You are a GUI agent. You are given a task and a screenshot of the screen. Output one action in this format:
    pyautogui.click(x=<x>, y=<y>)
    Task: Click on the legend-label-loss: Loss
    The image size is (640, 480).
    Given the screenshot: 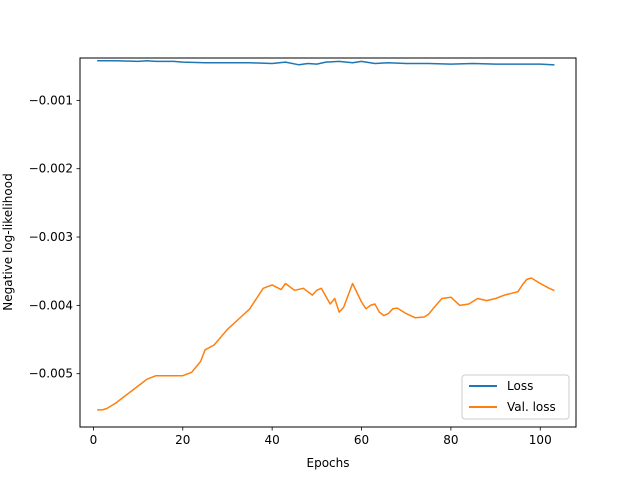 What is the action you would take?
    pyautogui.click(x=520, y=386)
    